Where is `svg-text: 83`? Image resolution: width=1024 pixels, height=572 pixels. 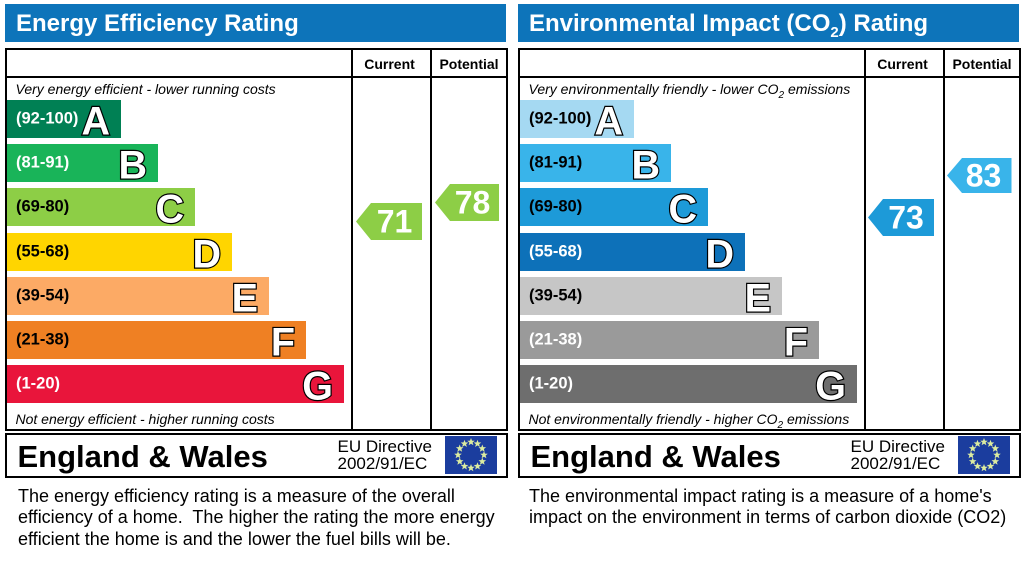
svg-text: 83 is located at coordinates (983, 176).